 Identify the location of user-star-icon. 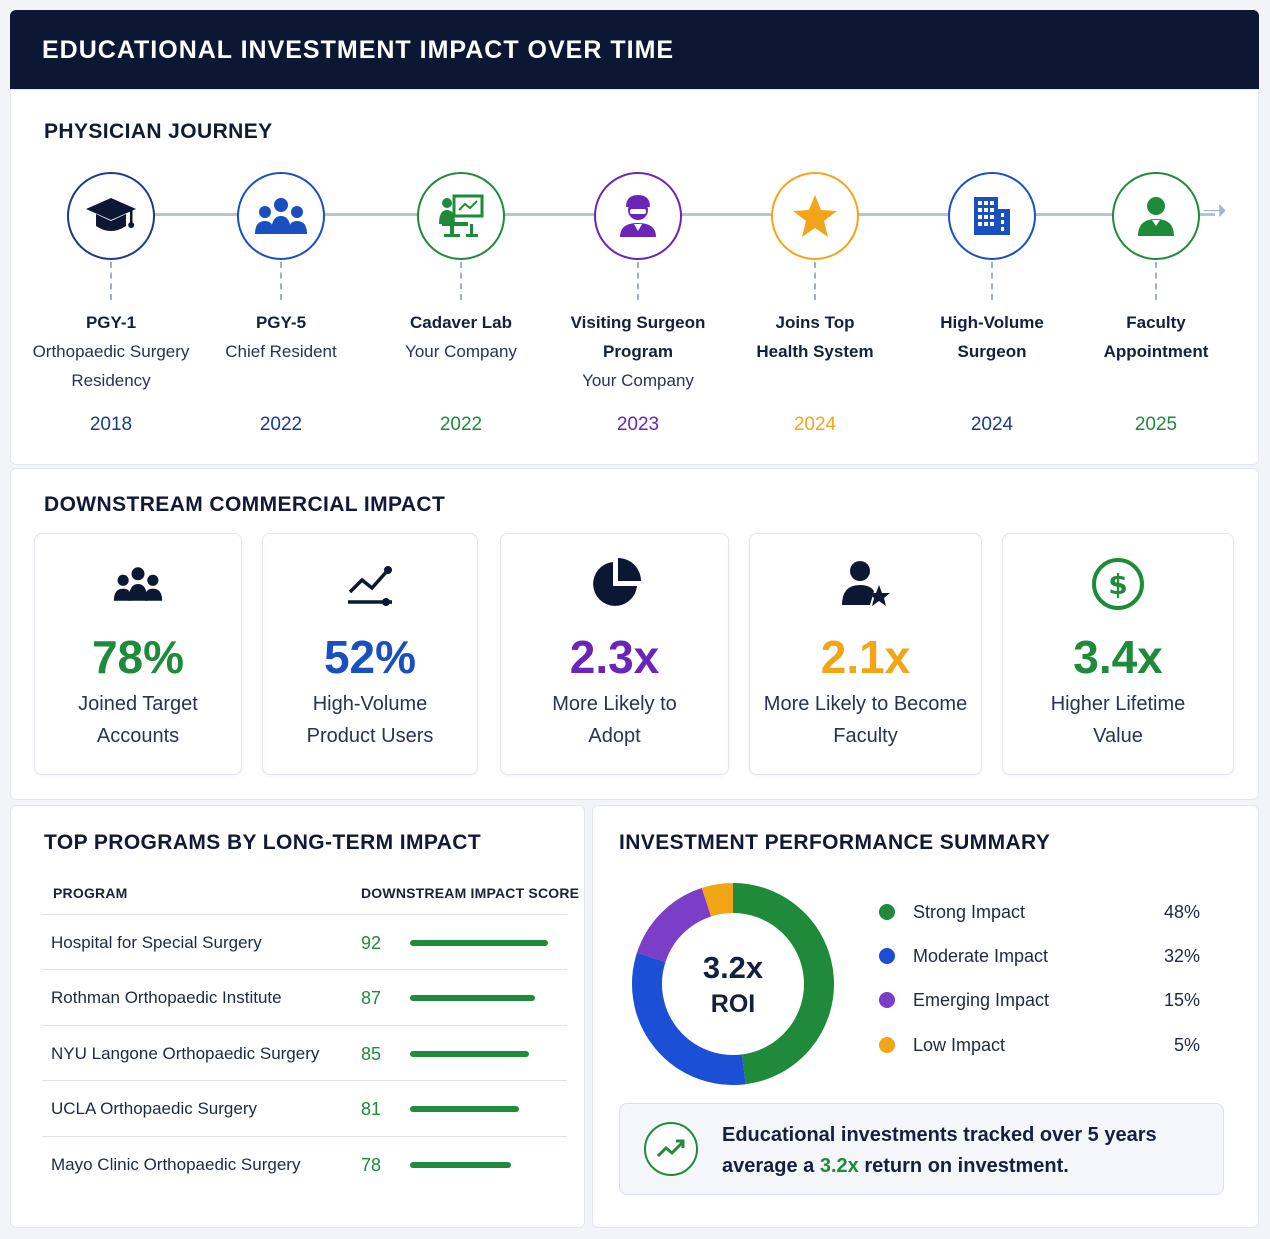
(865, 583).